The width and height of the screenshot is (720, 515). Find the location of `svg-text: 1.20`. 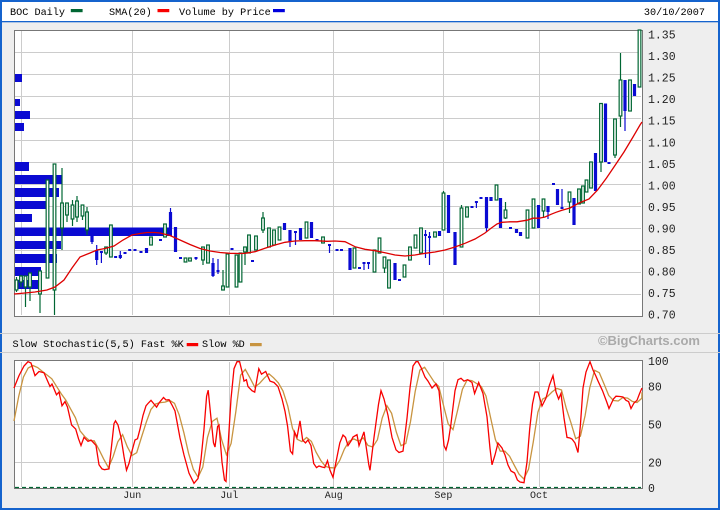

svg-text: 1.20 is located at coordinates (662, 100).